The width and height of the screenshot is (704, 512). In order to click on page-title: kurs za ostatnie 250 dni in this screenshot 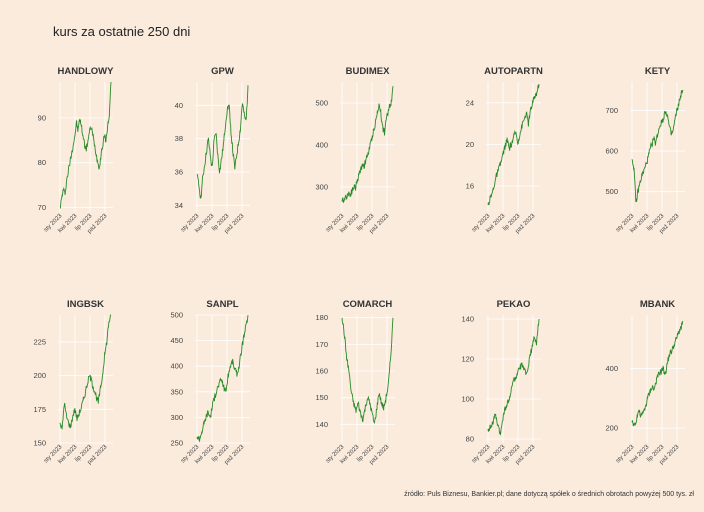, I will do `click(122, 31)`.